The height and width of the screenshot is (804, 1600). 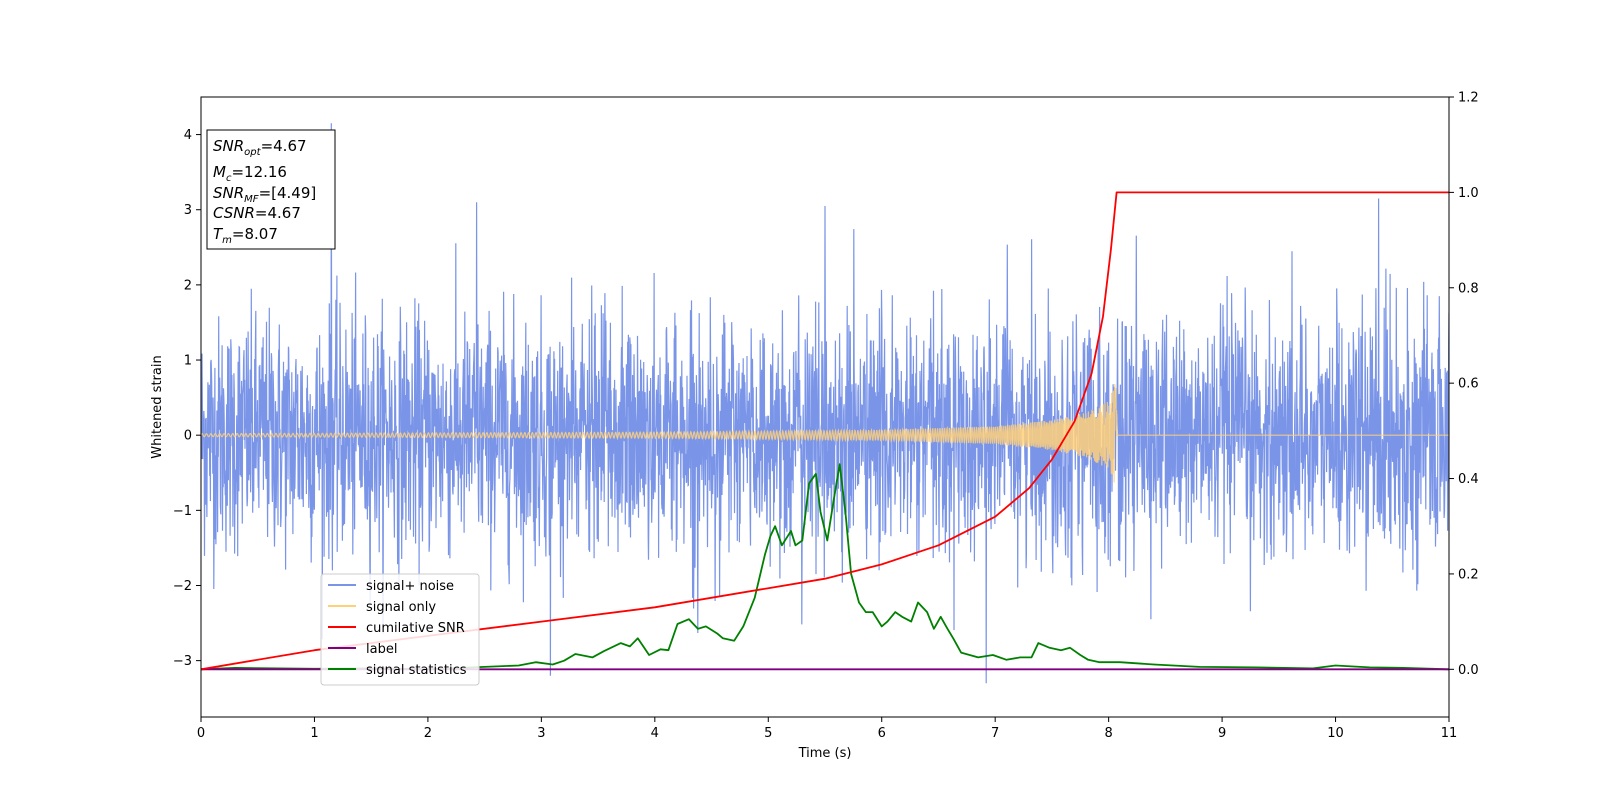 What do you see at coordinates (1468, 479) in the screenshot?
I see `y-right-tick-label: 0.4` at bounding box center [1468, 479].